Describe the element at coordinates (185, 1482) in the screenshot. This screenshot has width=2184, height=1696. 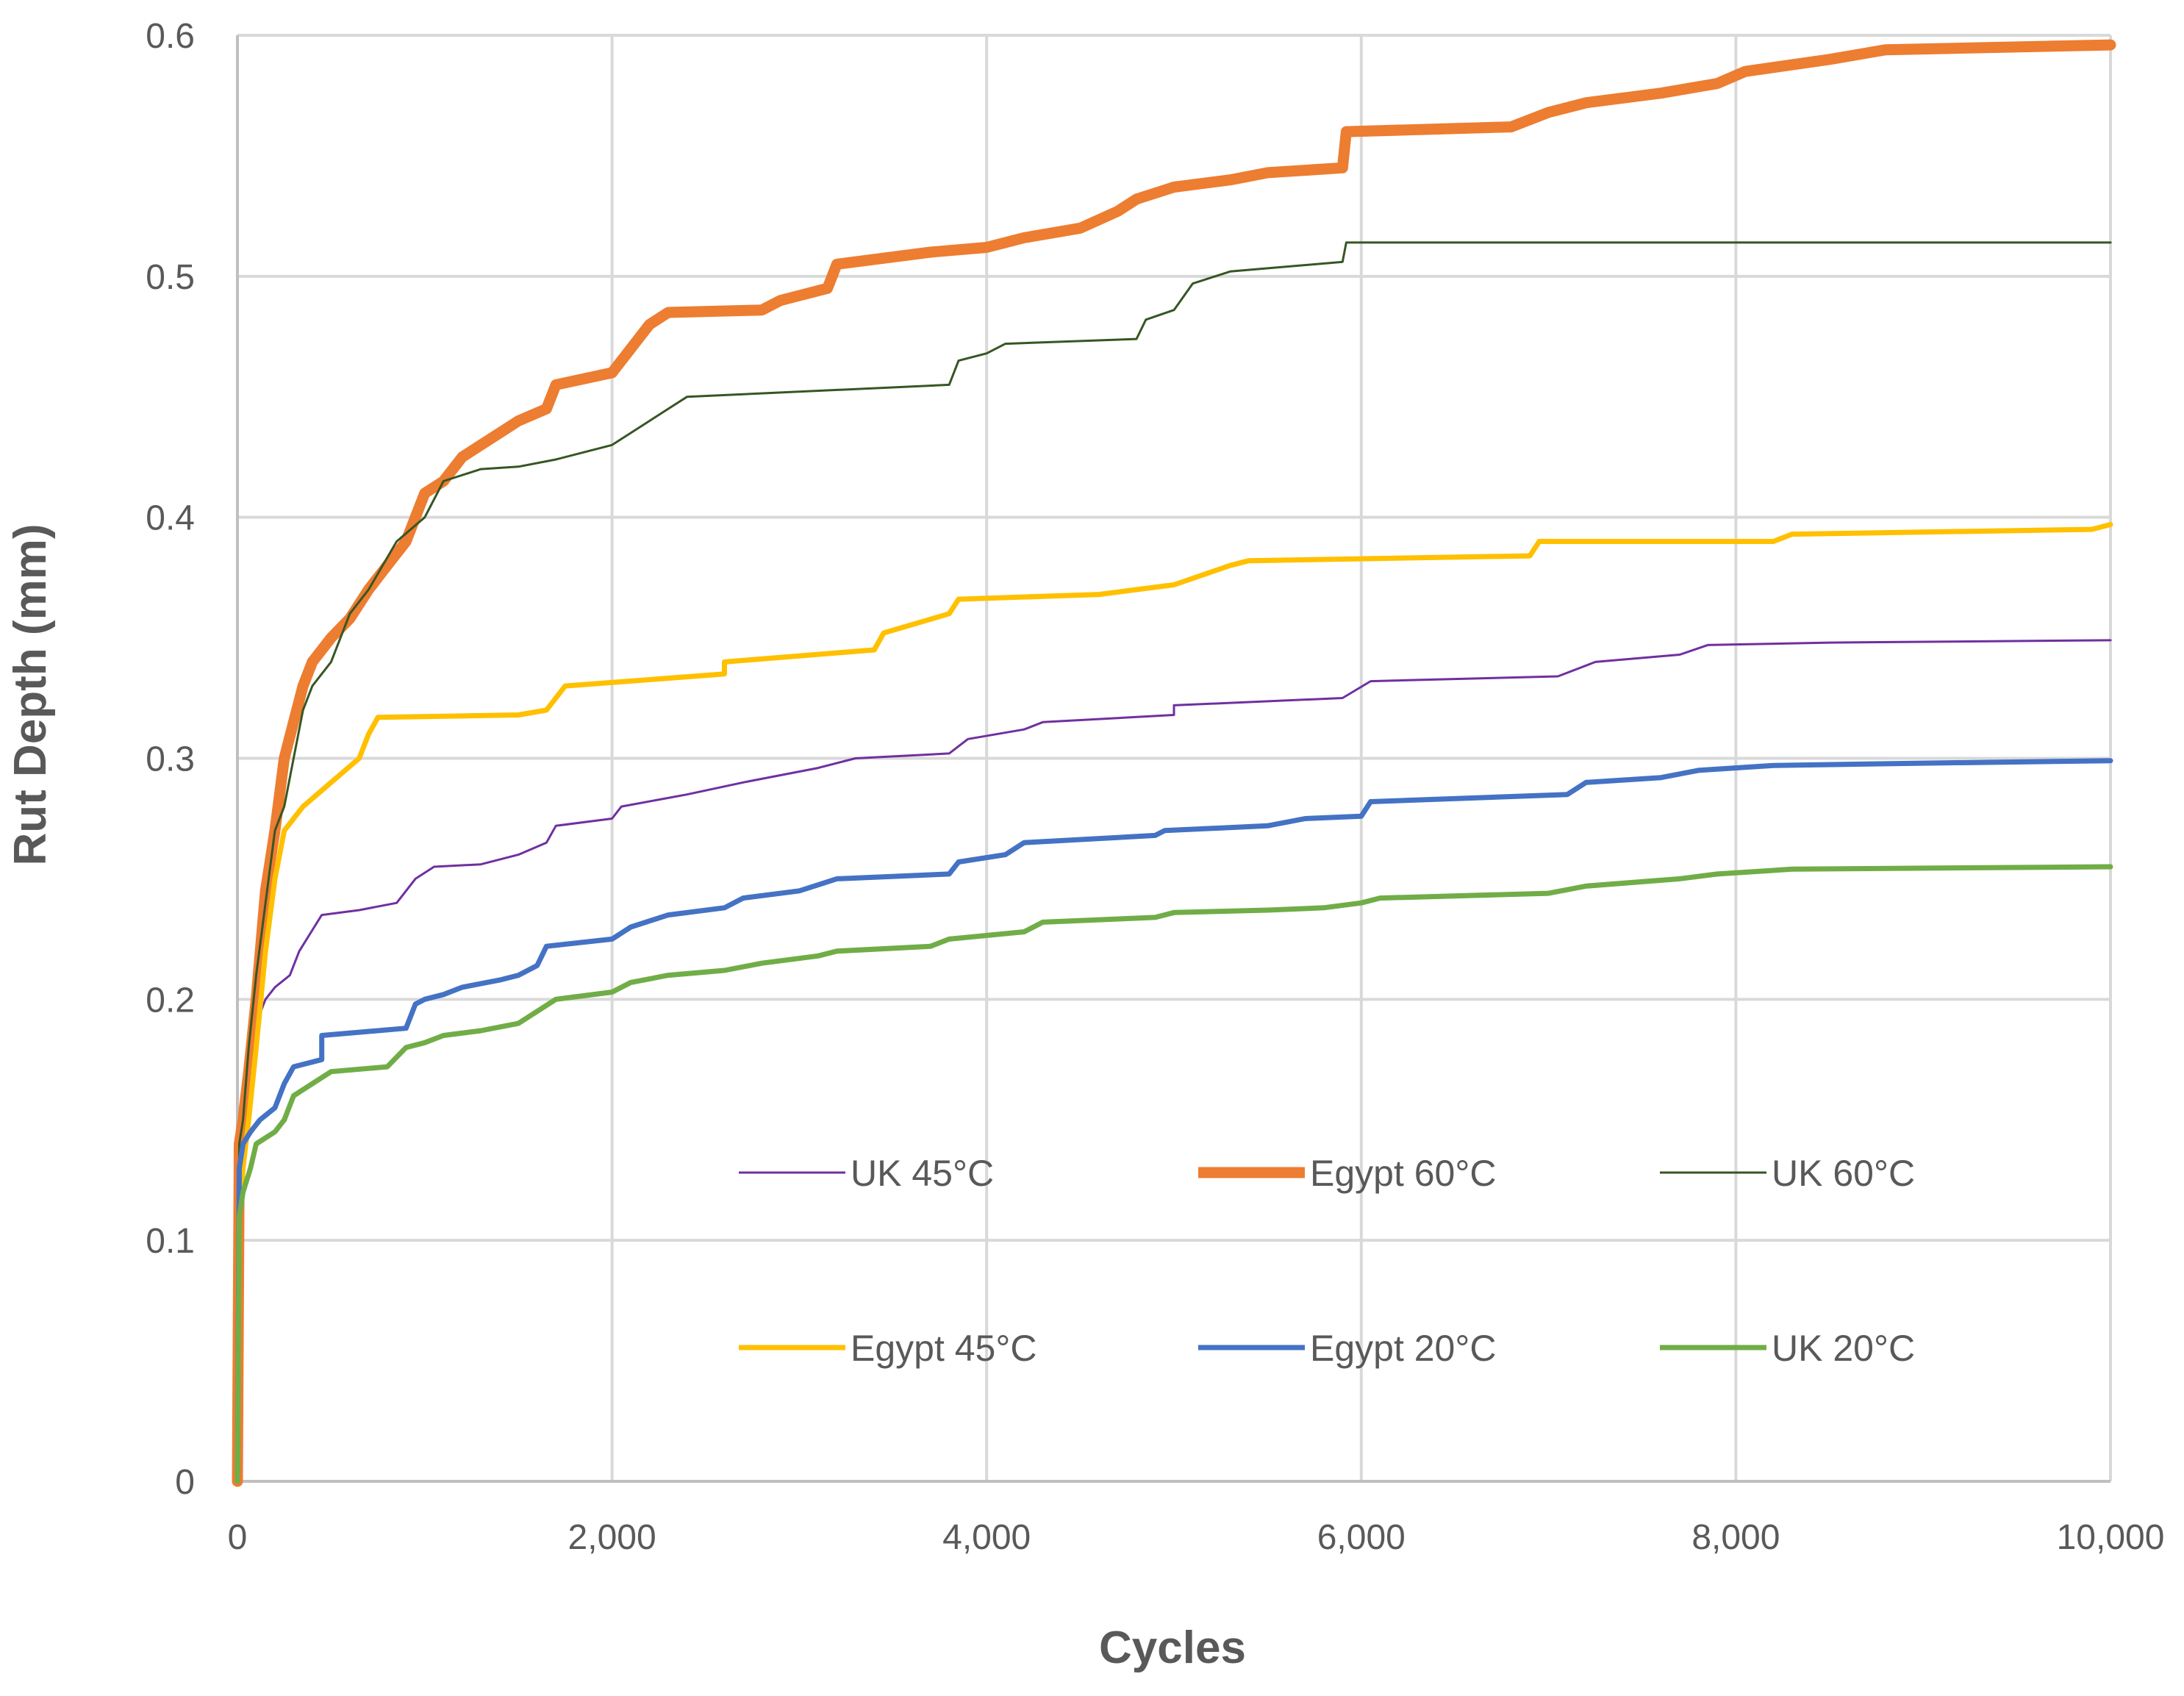
I see `y-tick-label: 0` at that location.